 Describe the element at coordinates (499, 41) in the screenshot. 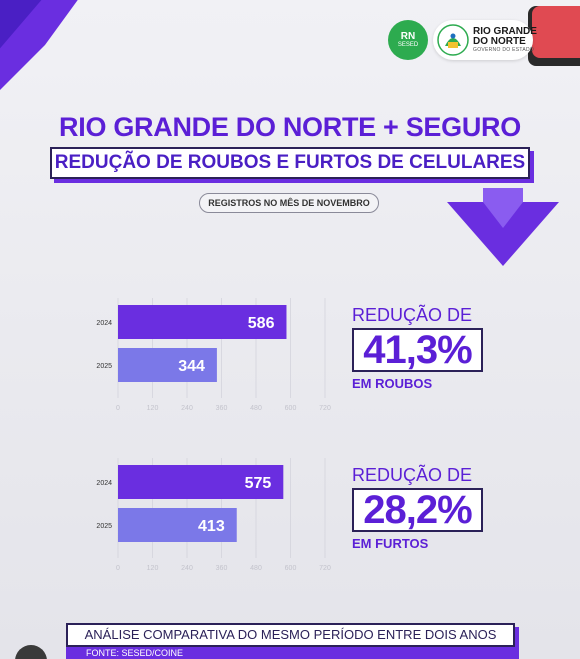

I see `government-logo-line2: DO NORTE` at that location.